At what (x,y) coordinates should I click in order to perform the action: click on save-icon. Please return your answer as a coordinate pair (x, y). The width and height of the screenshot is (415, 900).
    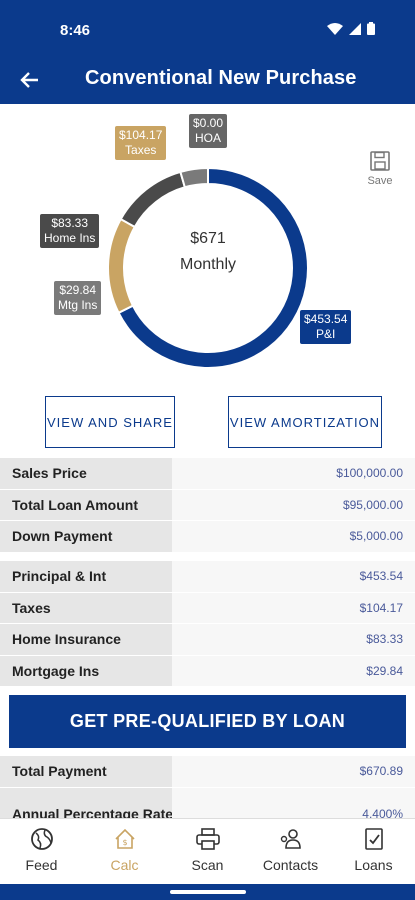
    Looking at the image, I should click on (380, 161).